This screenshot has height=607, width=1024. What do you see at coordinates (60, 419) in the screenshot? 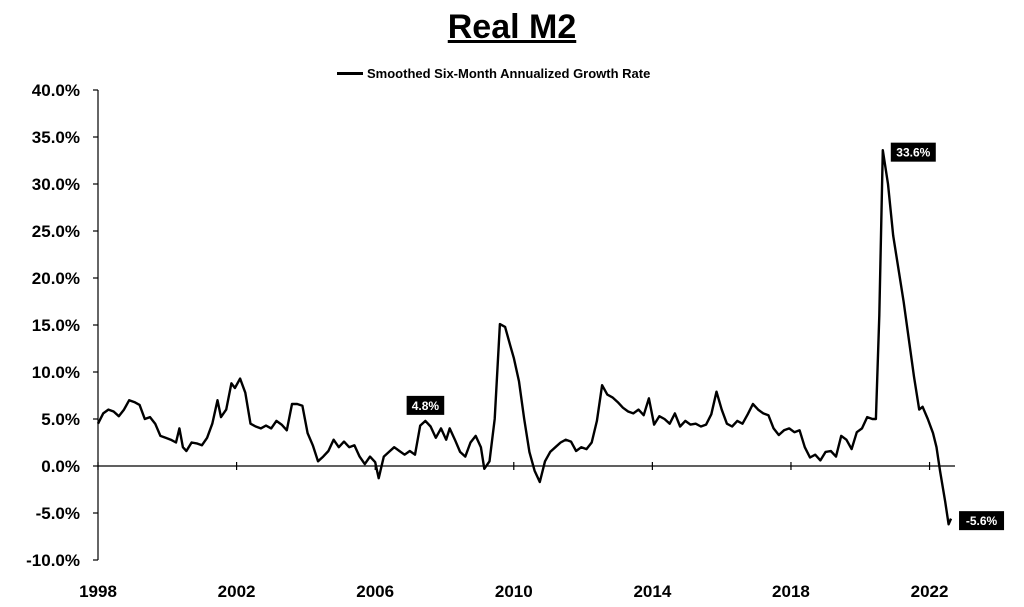
I see `y-tick-label: 5.0%` at bounding box center [60, 419].